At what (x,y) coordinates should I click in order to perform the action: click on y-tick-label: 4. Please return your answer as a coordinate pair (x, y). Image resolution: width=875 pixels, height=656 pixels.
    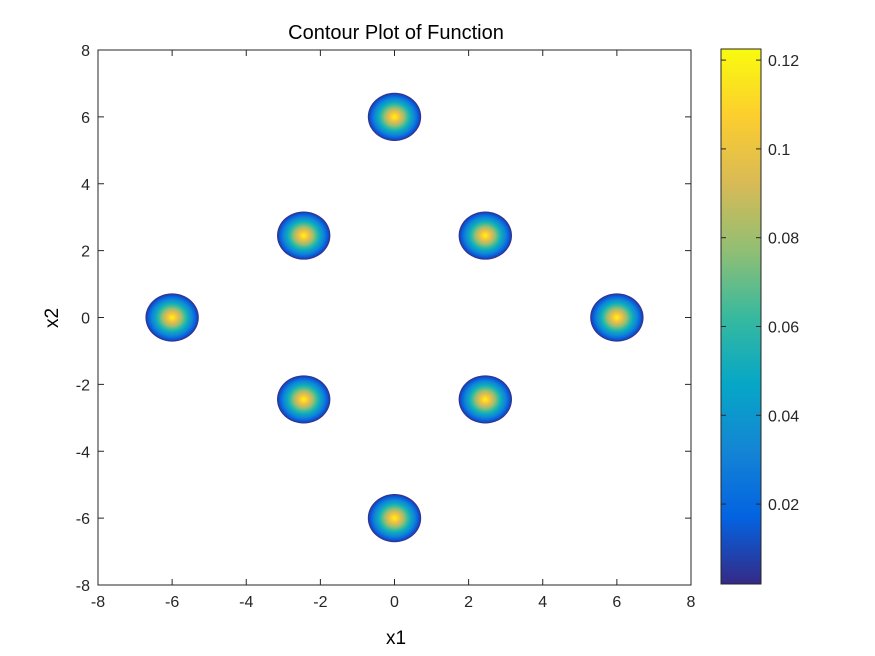
    Looking at the image, I should click on (85, 185).